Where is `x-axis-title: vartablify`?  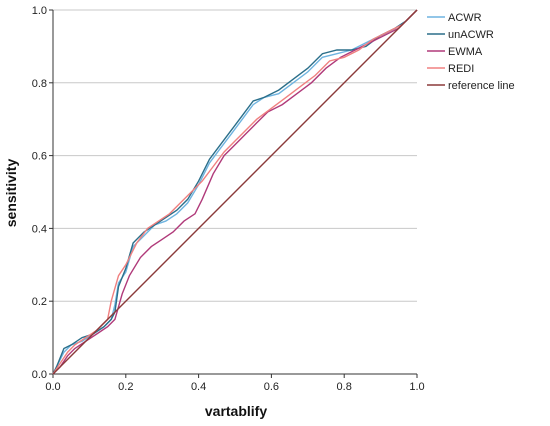
x-axis-title: vartablify is located at coordinates (236, 411).